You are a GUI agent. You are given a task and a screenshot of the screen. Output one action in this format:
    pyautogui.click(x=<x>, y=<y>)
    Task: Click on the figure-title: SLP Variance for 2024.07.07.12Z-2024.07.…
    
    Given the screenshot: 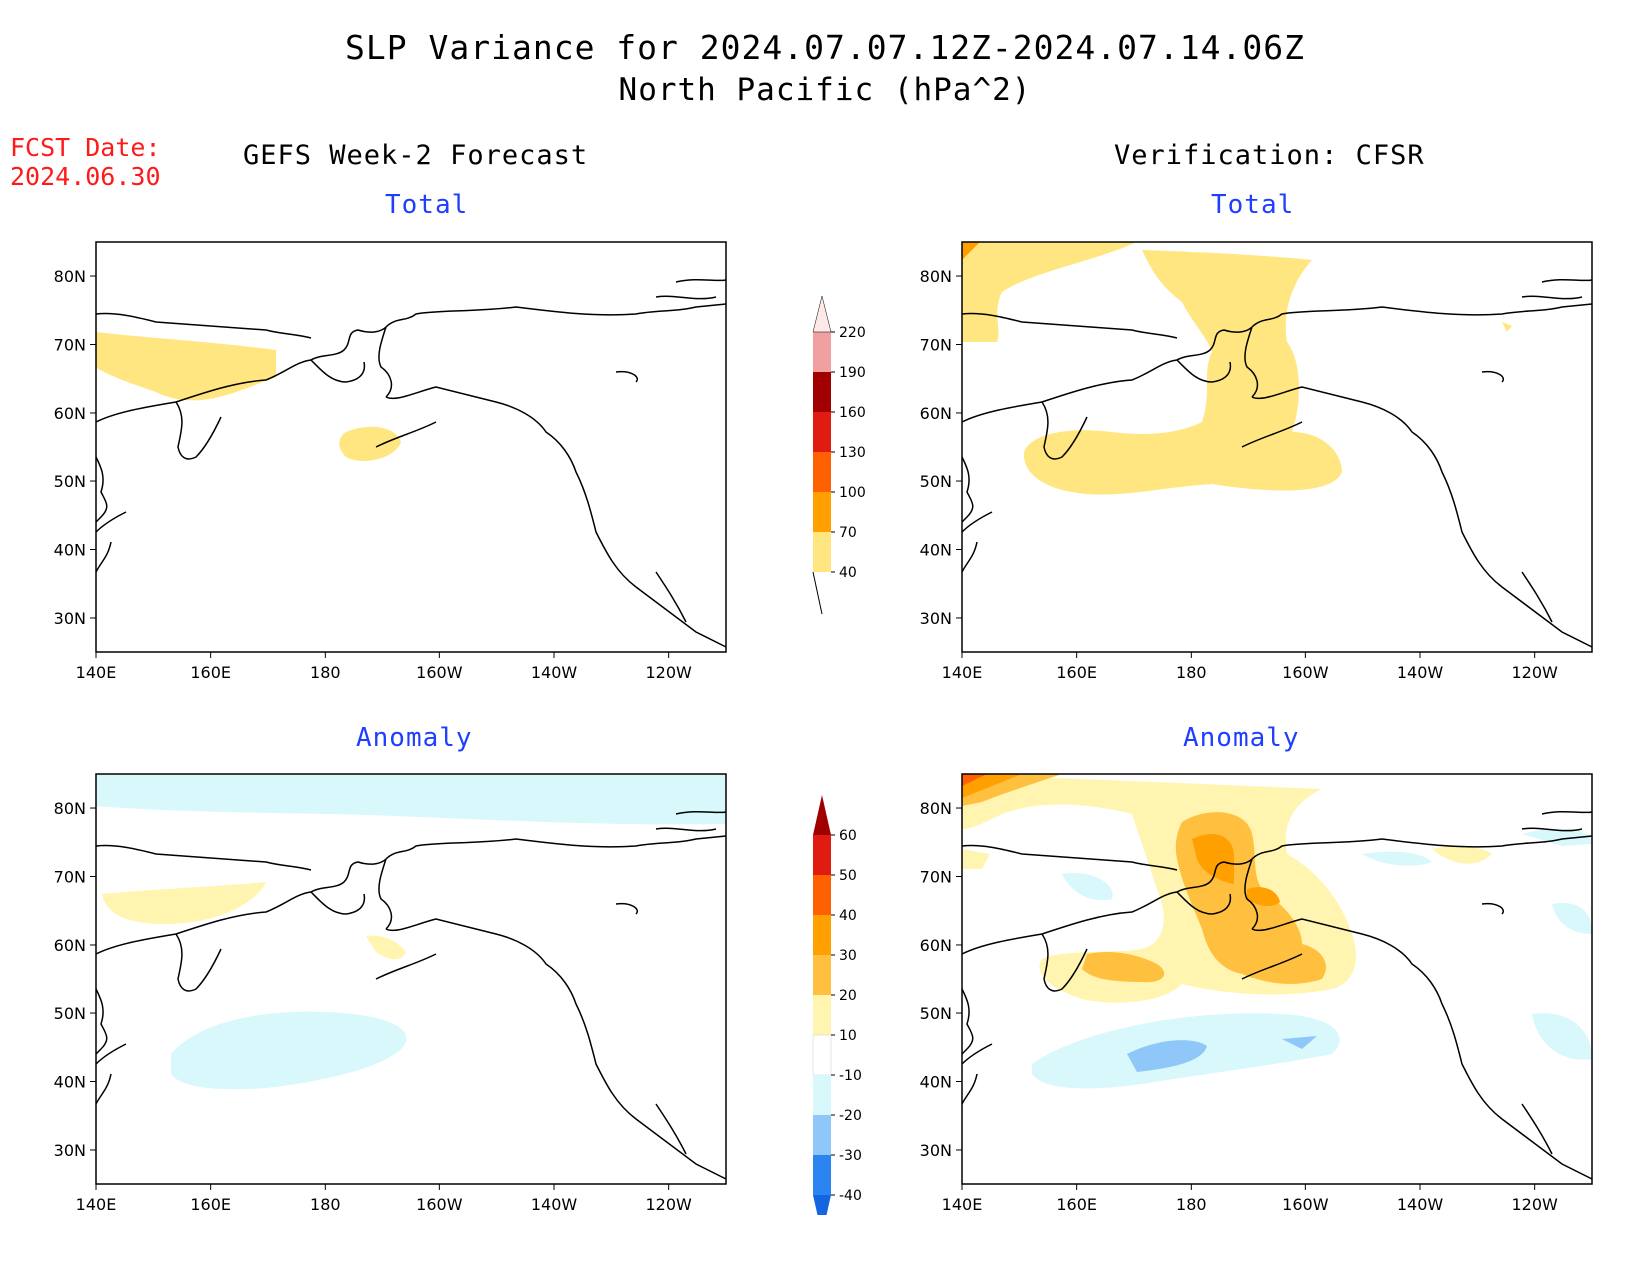 What is the action you would take?
    pyautogui.click(x=825, y=47)
    